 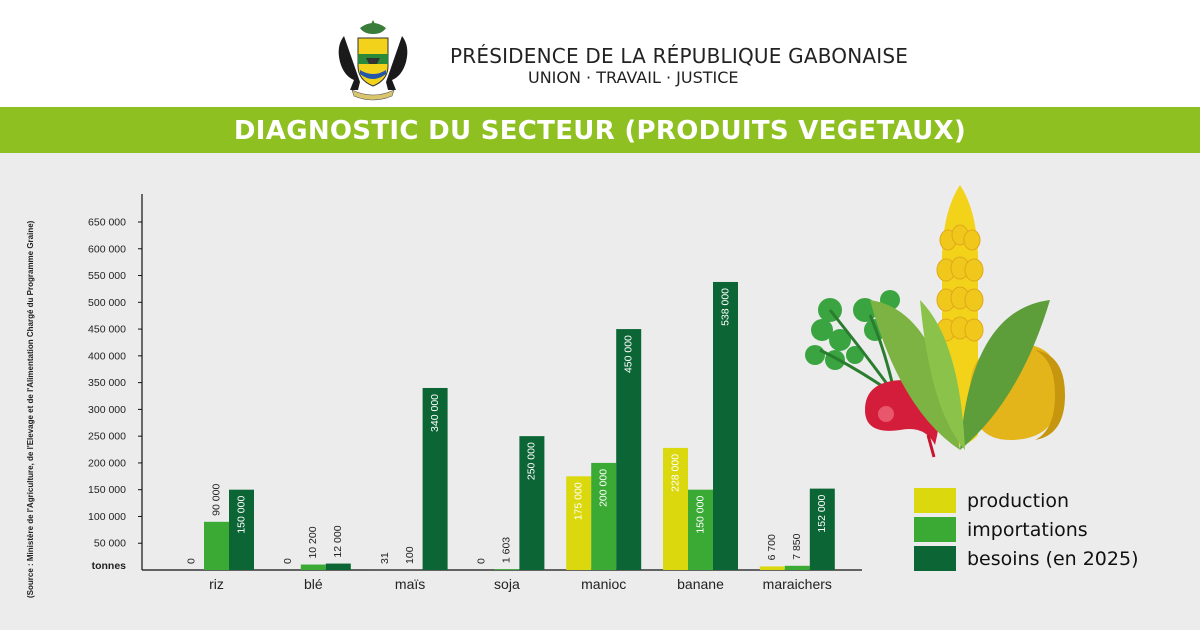 What do you see at coordinates (410, 584) in the screenshot?
I see `x-tick-label: maïs` at bounding box center [410, 584].